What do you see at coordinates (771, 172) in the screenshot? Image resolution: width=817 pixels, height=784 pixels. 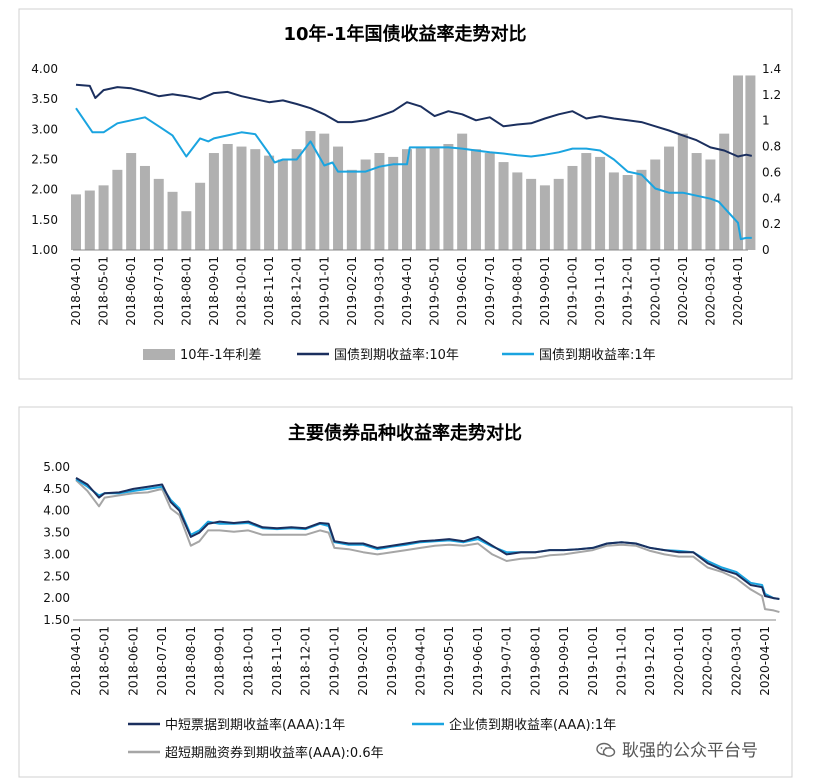 I see `y-right-tick-label: 0.6` at bounding box center [771, 172].